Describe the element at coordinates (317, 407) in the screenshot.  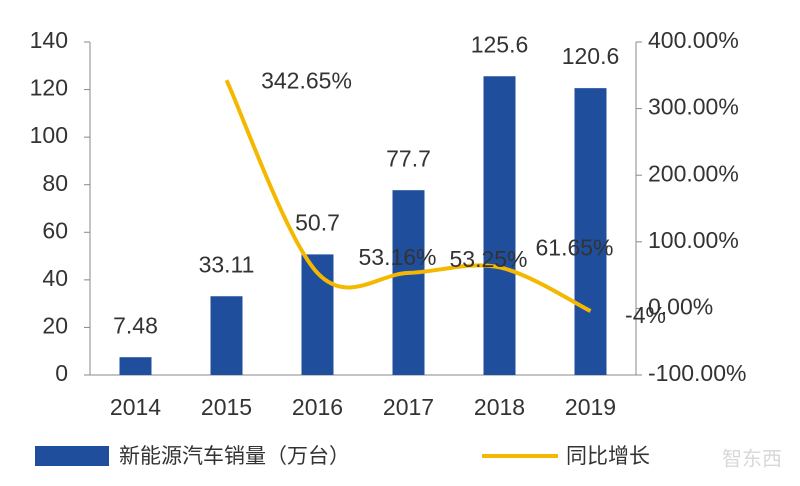
I see `x-tick-label: 2016` at that location.